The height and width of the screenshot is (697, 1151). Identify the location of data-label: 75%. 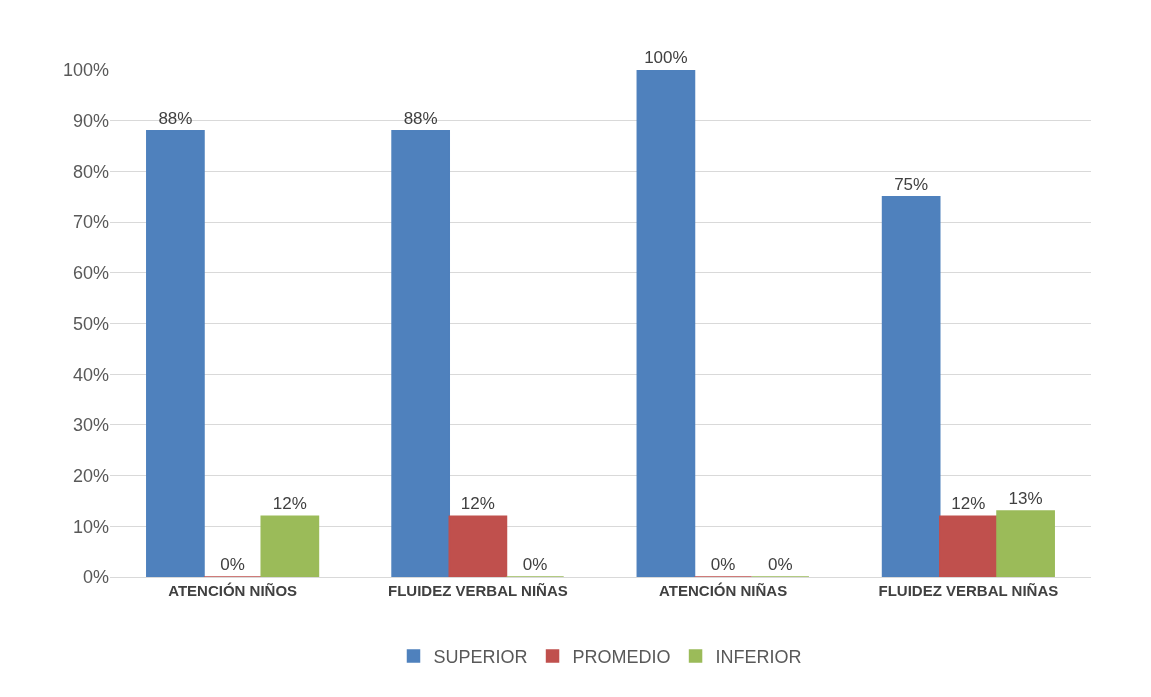
(911, 184).